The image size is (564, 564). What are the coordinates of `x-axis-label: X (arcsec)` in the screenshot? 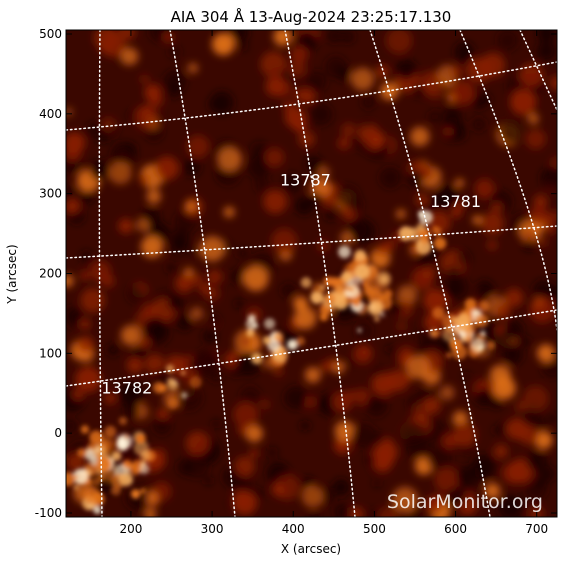 It's located at (311, 549).